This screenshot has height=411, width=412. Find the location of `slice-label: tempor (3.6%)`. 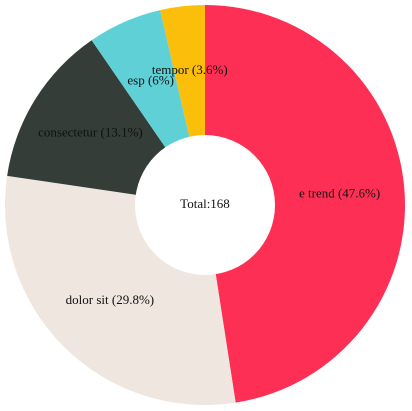

slice-label: tempor (3.6%) is located at coordinates (190, 69).